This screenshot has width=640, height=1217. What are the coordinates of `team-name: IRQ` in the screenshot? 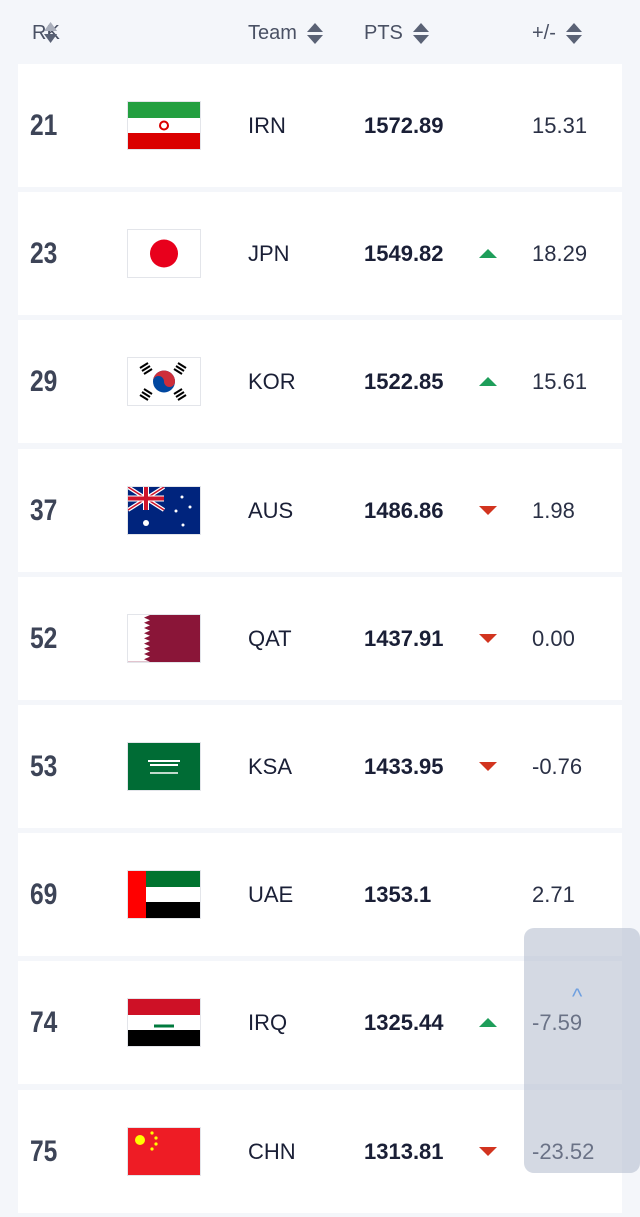 It's located at (268, 1023).